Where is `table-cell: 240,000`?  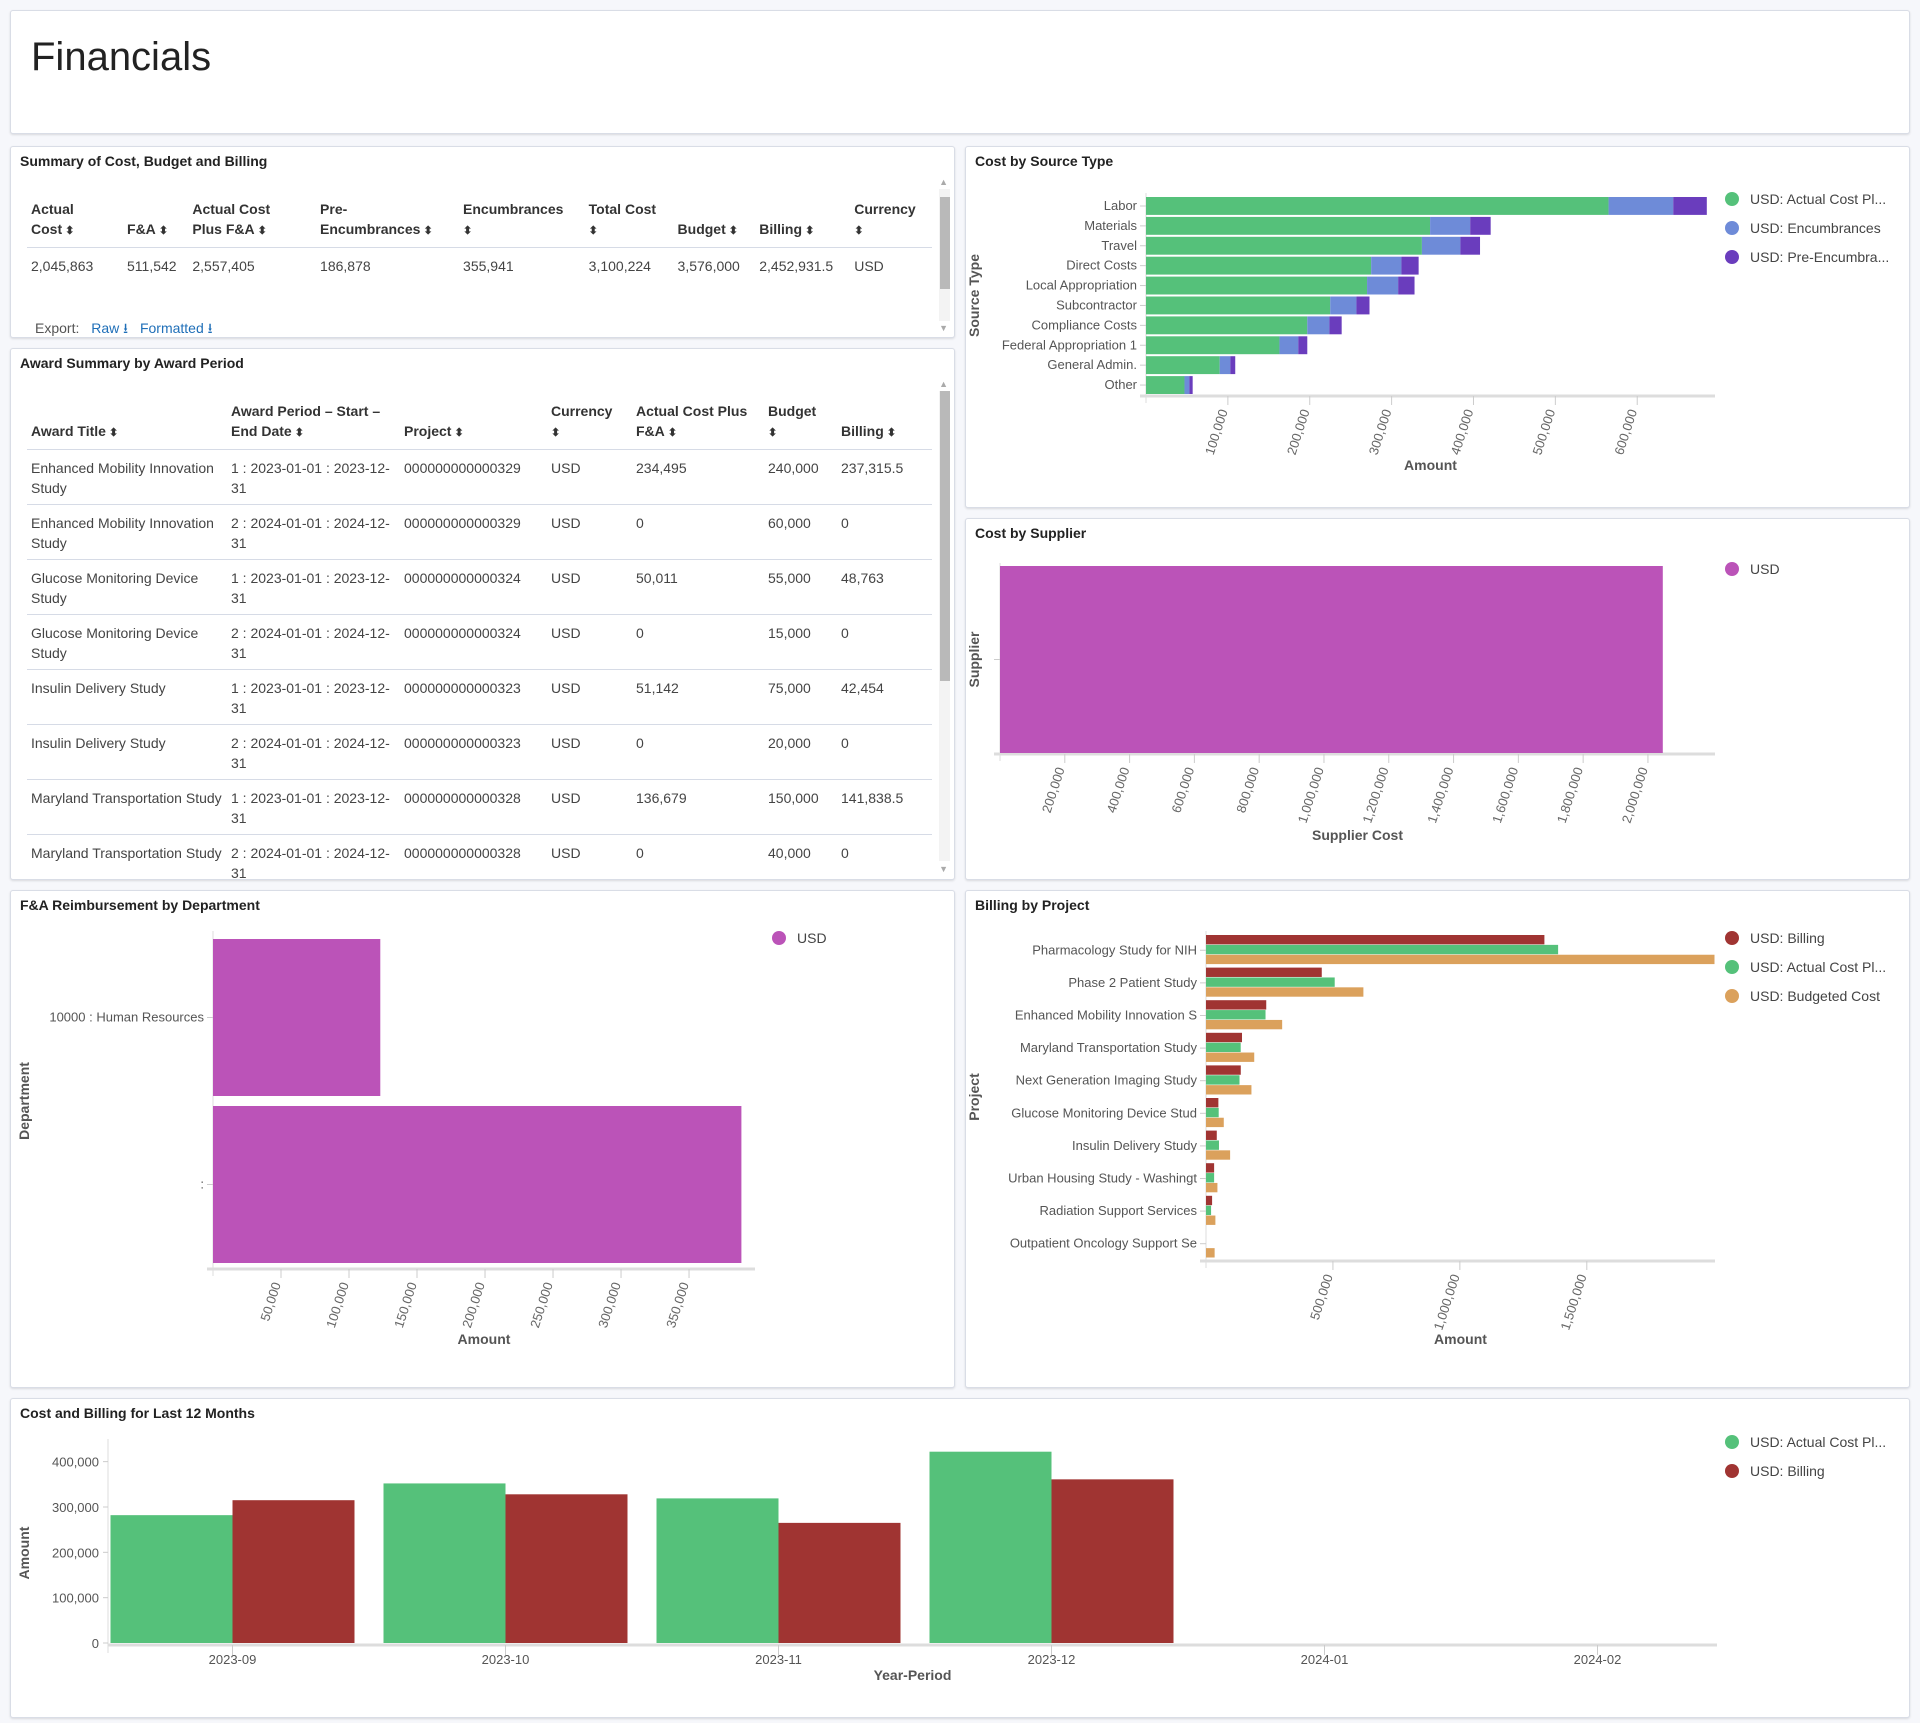 table-cell: 240,000 is located at coordinates (800, 477).